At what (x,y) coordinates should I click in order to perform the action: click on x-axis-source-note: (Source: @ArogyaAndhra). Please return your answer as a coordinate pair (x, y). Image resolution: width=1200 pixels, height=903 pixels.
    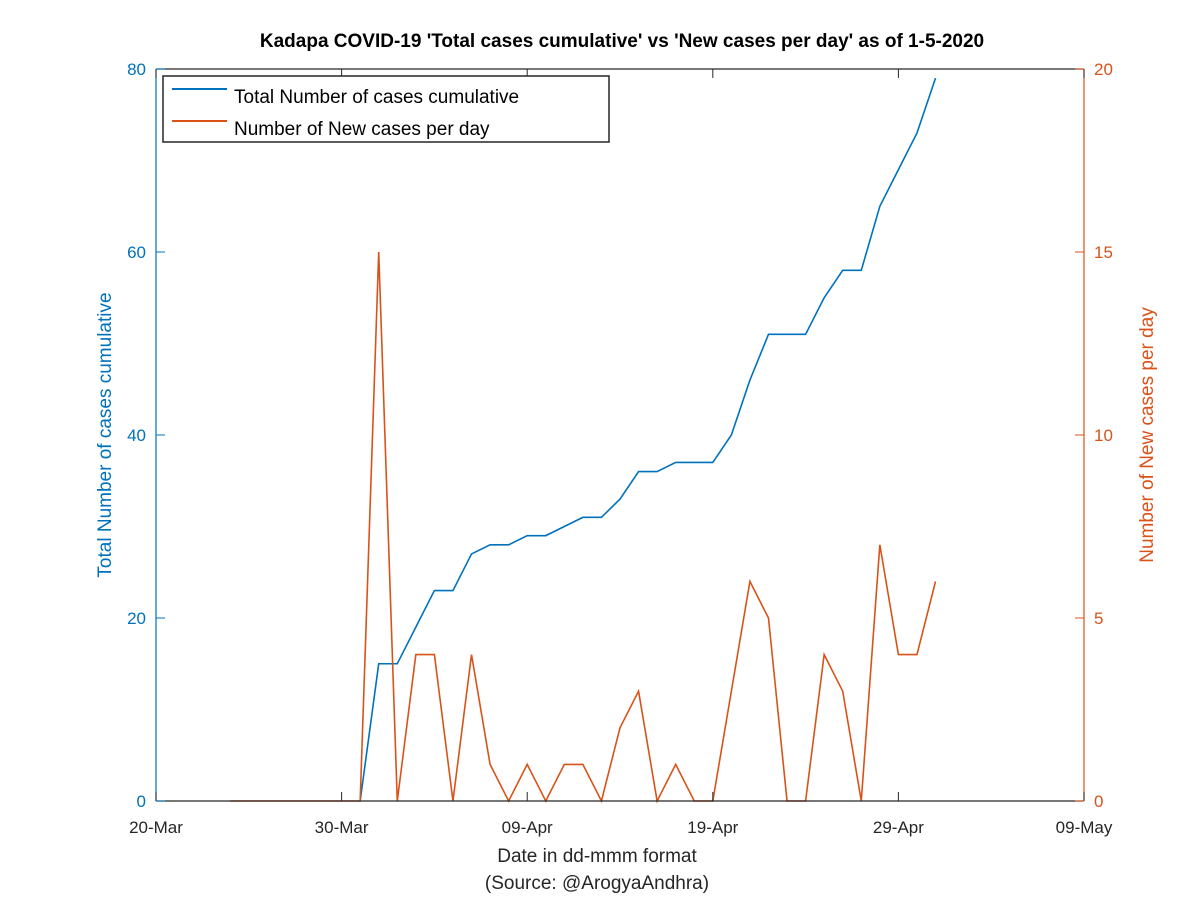
    Looking at the image, I should click on (597, 883).